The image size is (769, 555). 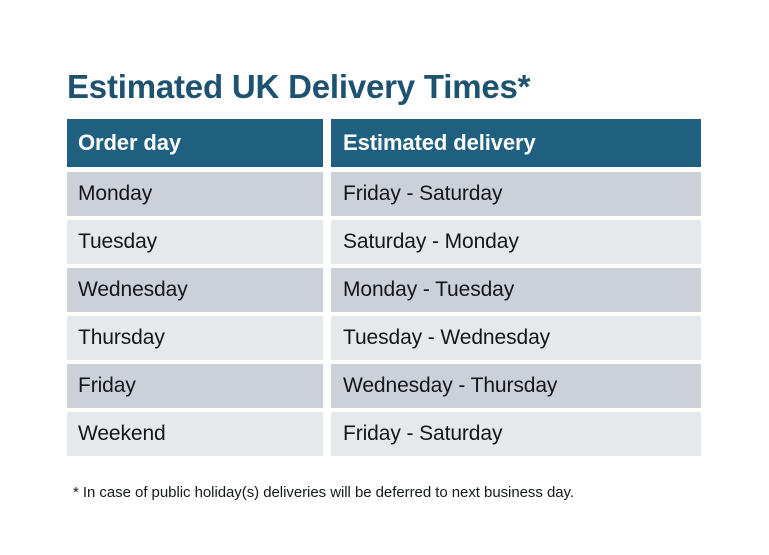 I want to click on cell-estimated-delivery: Tuesday - Wednesday, so click(x=516, y=338).